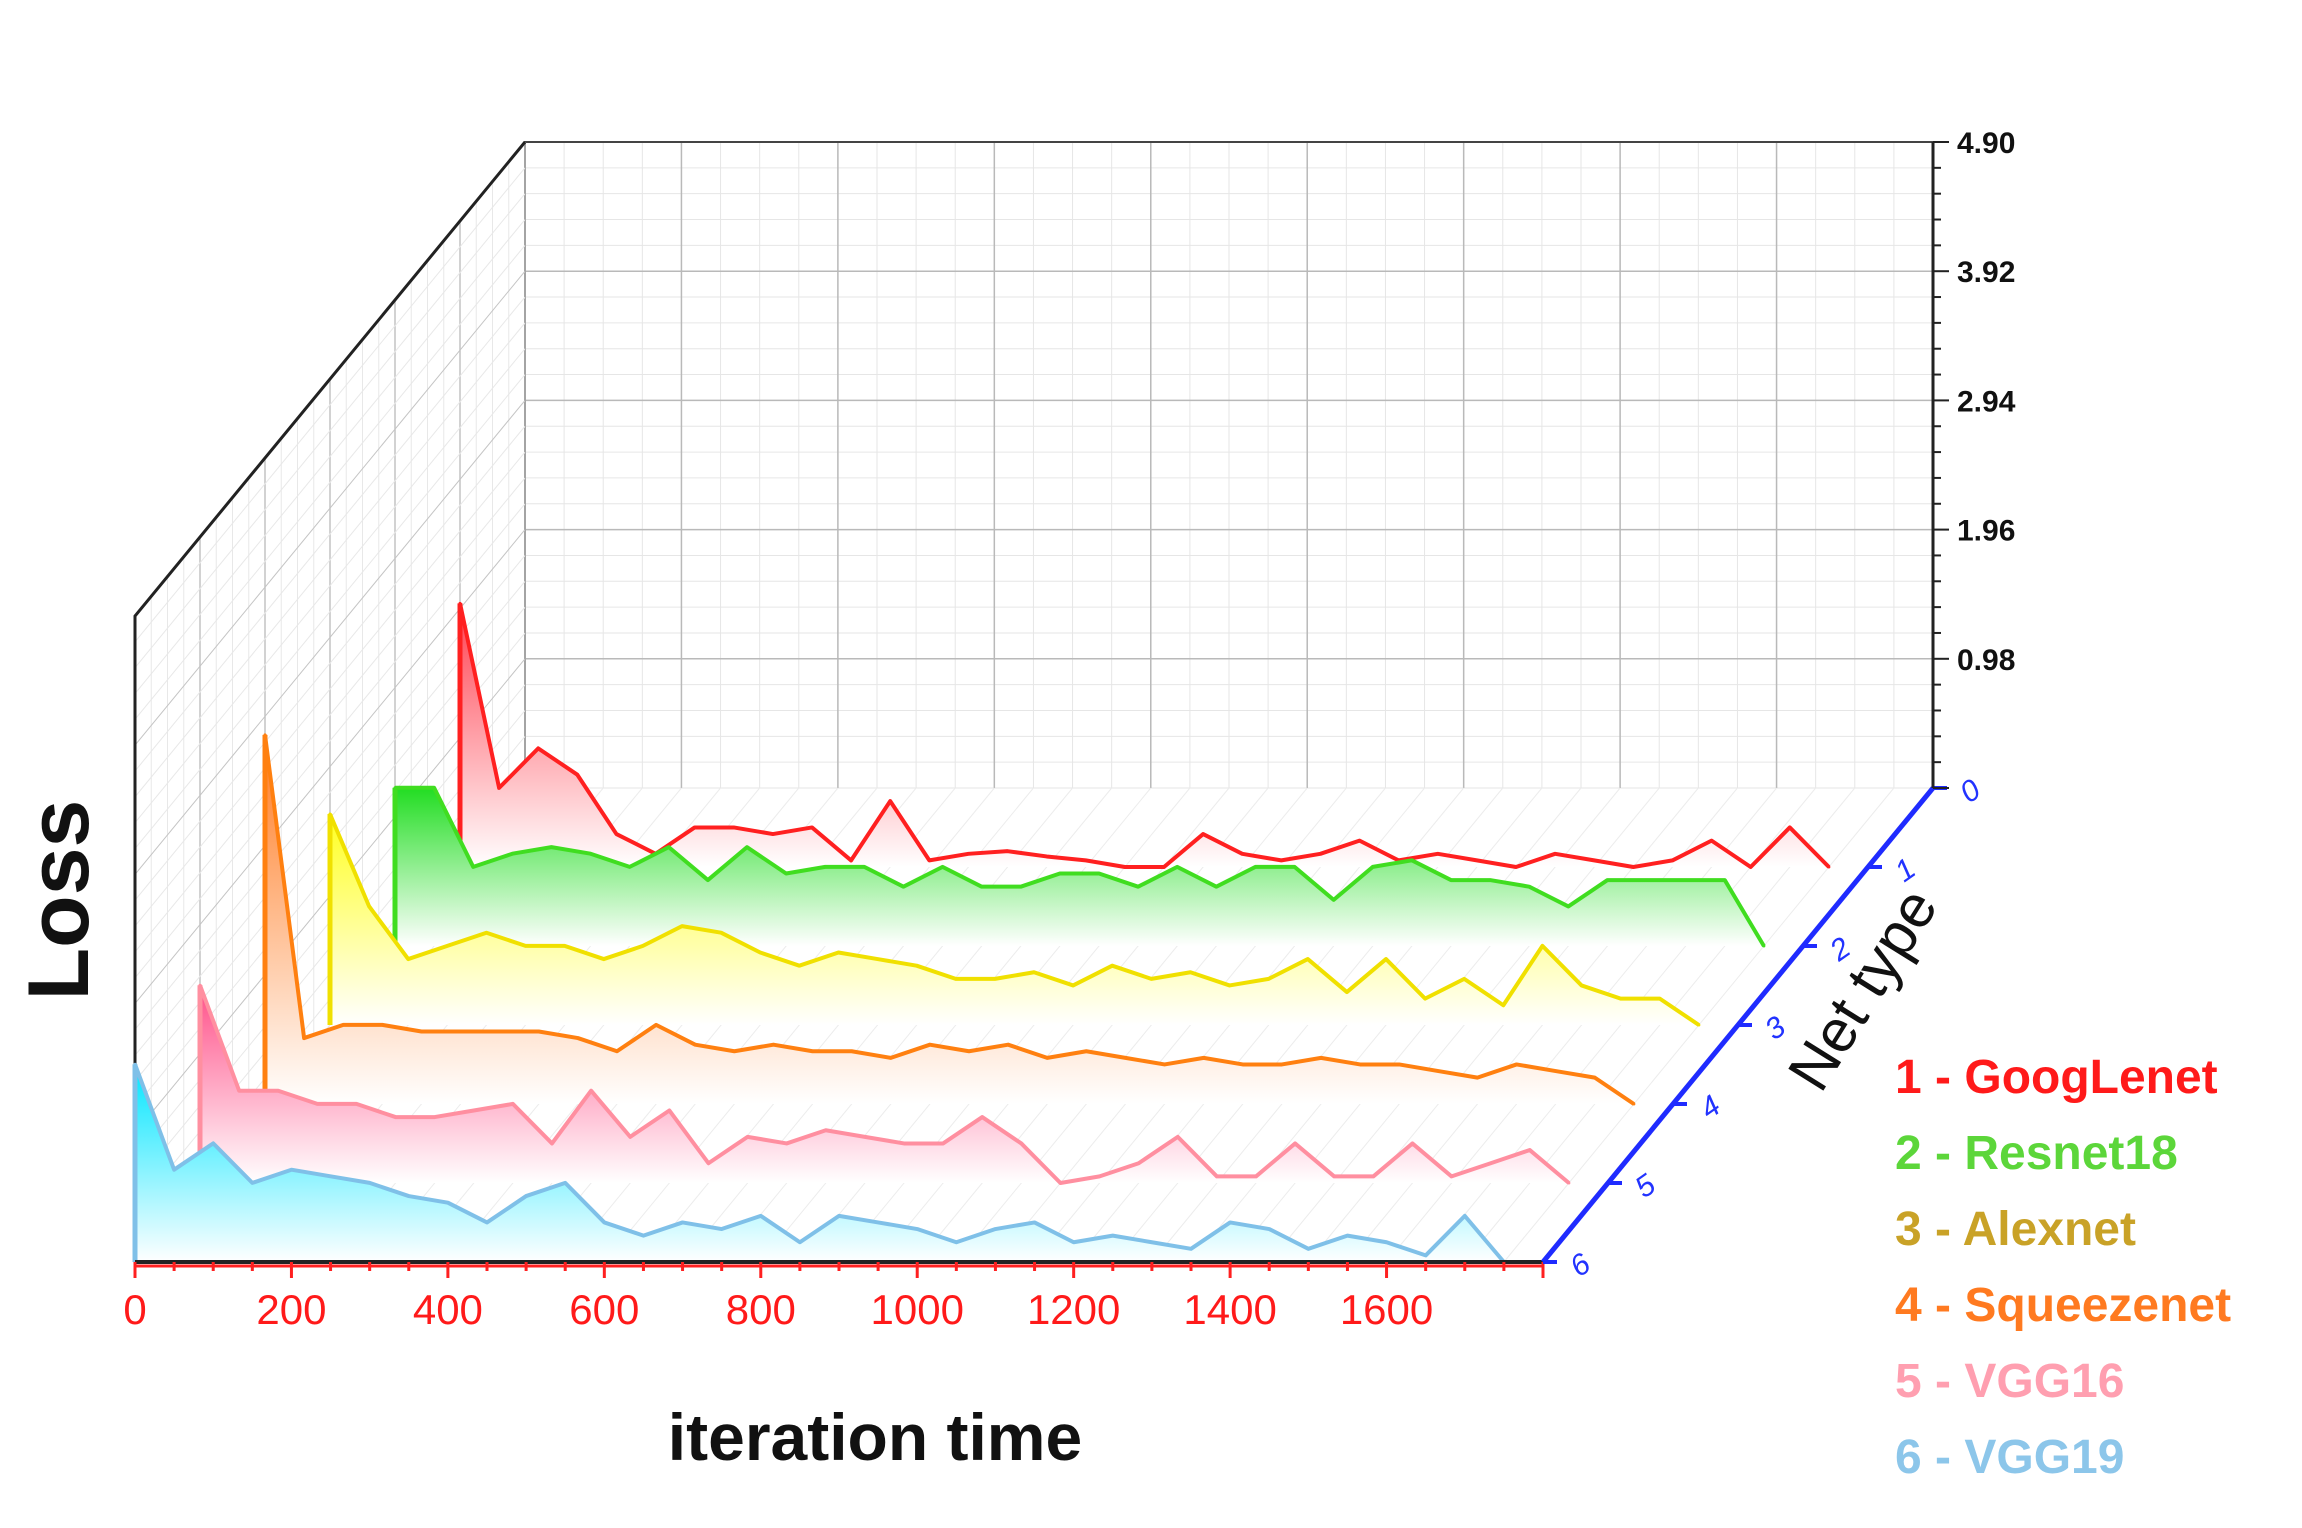 Image resolution: width=2302 pixels, height=1528 pixels. I want to click on series-3-alexnet, so click(1014, 919).